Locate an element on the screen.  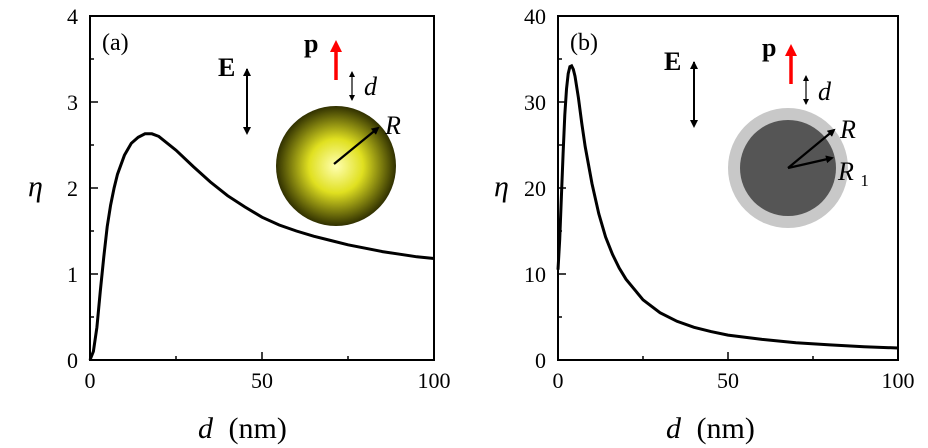
panel-b-x-tick-label: 100 is located at coordinates (898, 380).